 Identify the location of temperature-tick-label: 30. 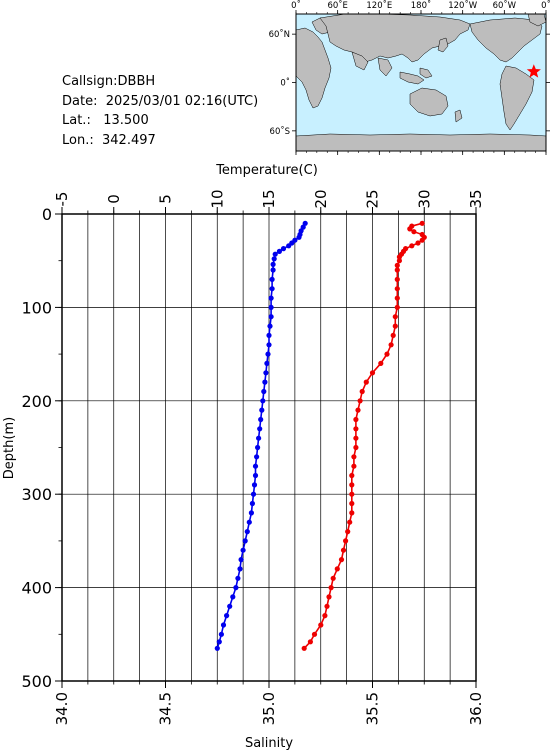
(424, 198).